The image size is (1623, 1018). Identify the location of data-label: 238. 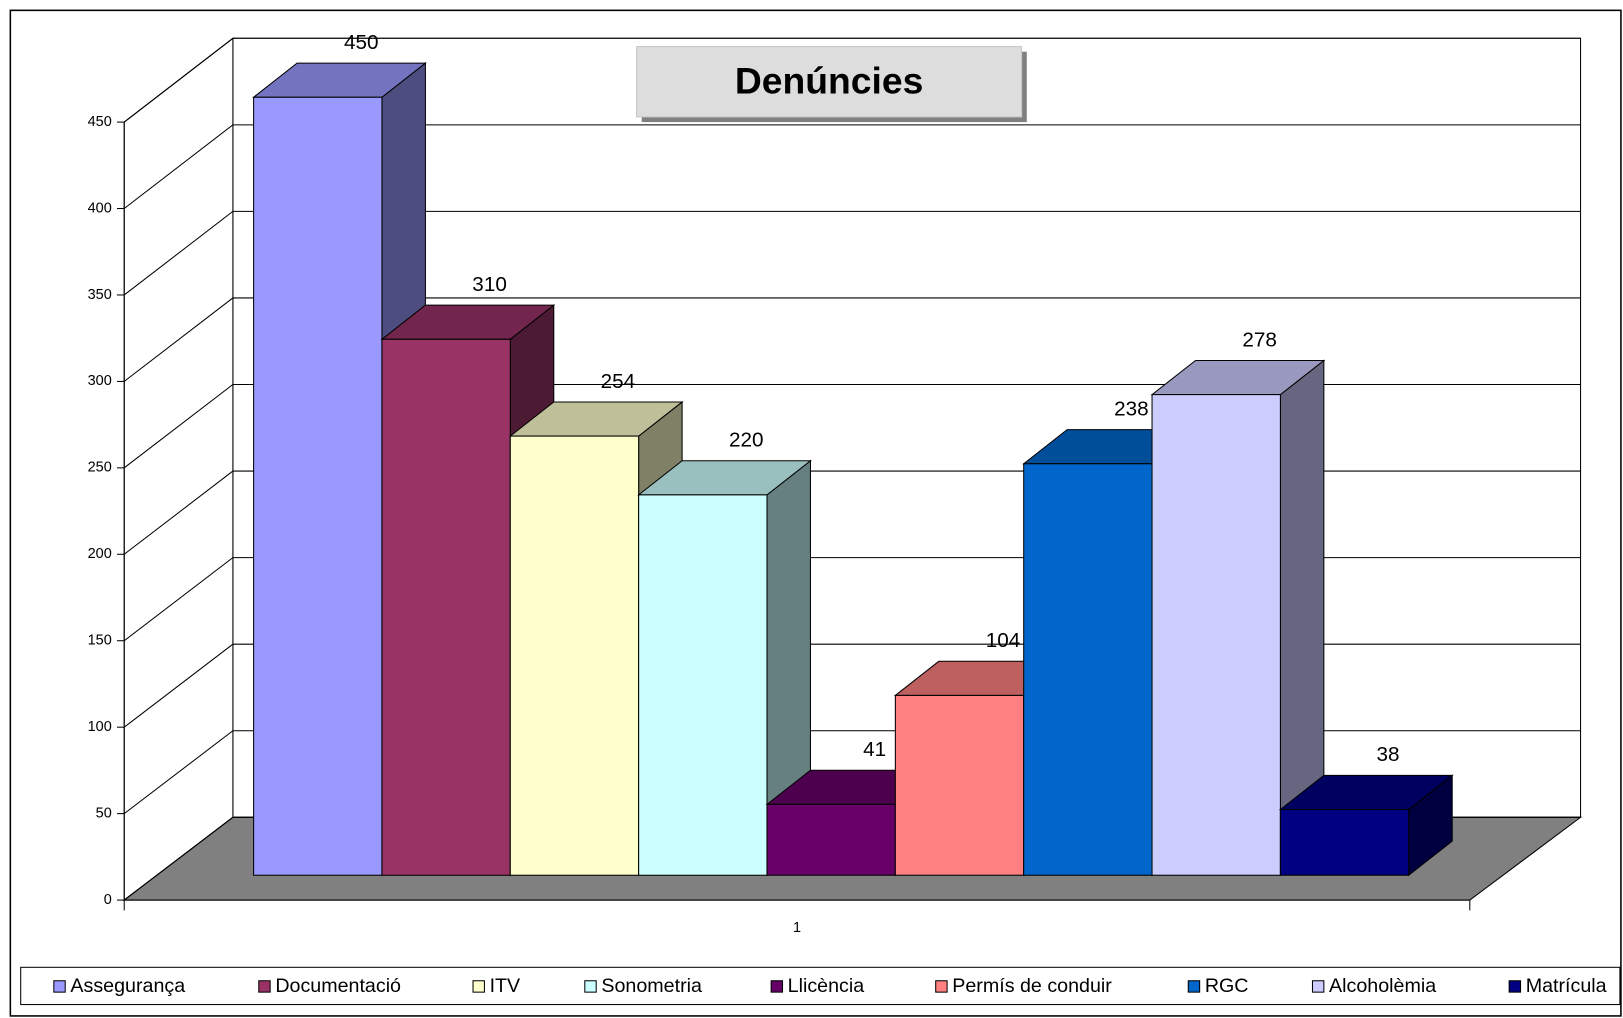
(1131, 408).